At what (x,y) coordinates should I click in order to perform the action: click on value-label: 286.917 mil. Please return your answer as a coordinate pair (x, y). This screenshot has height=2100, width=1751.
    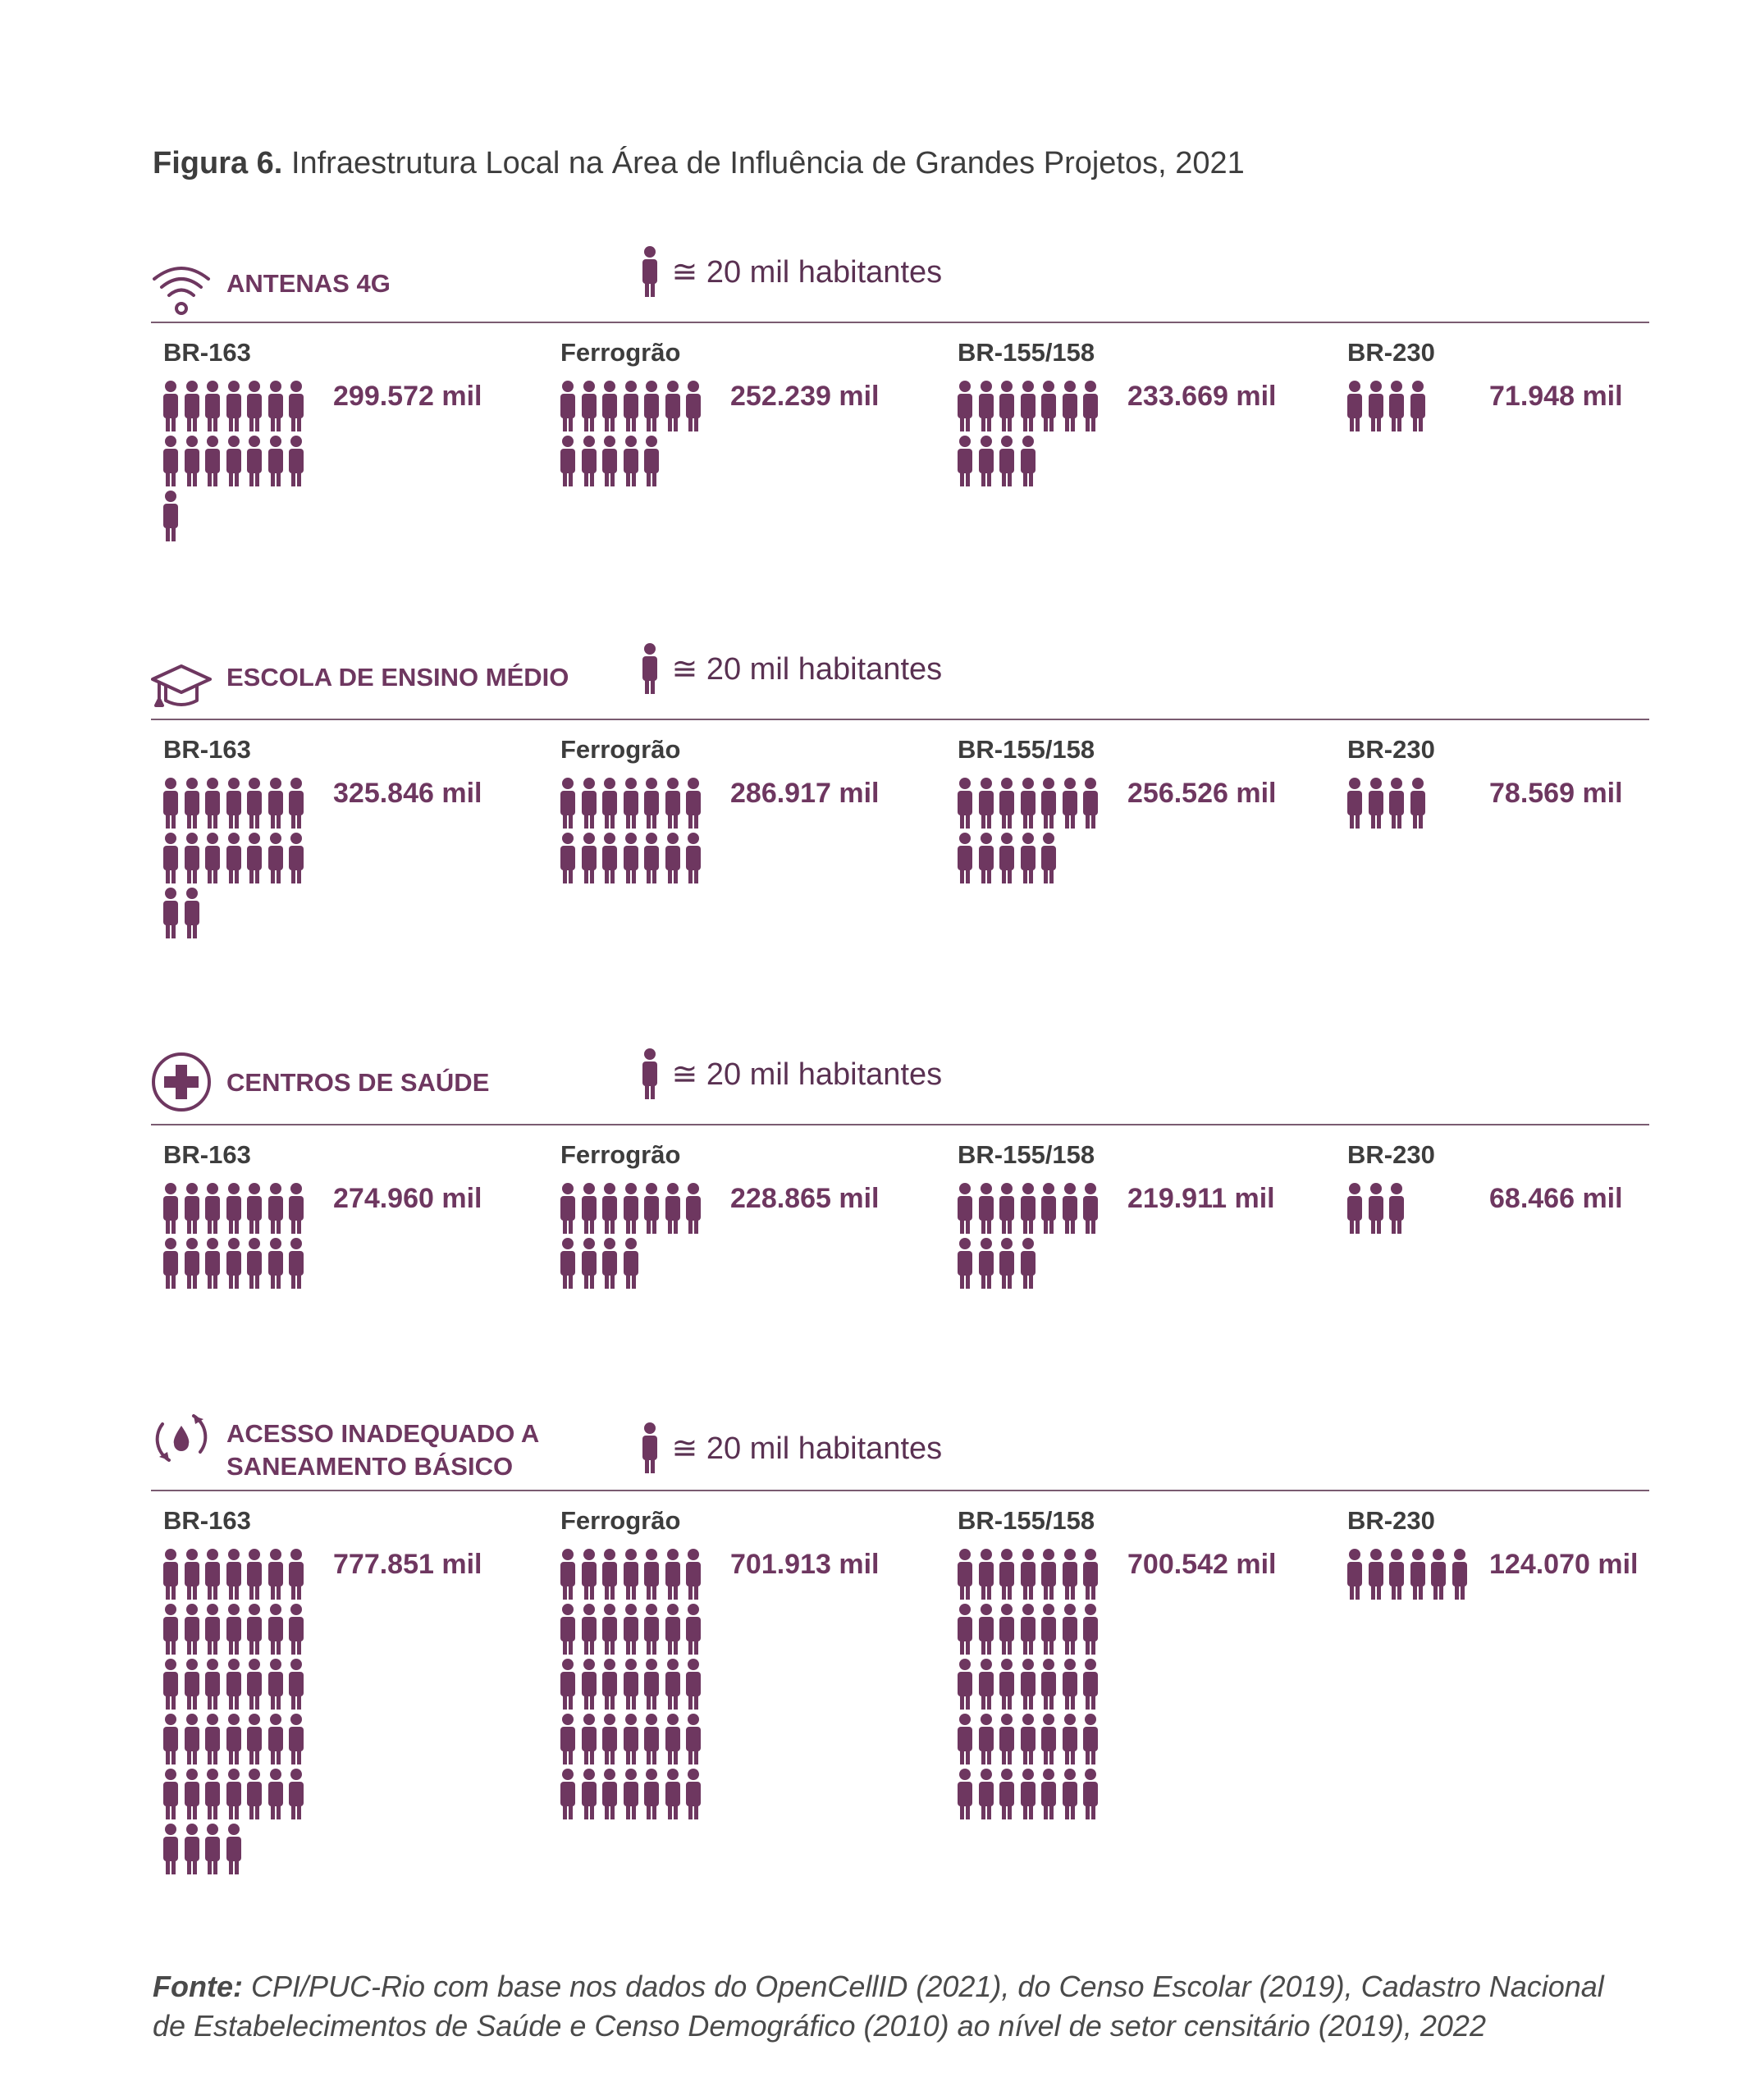
    Looking at the image, I should click on (805, 794).